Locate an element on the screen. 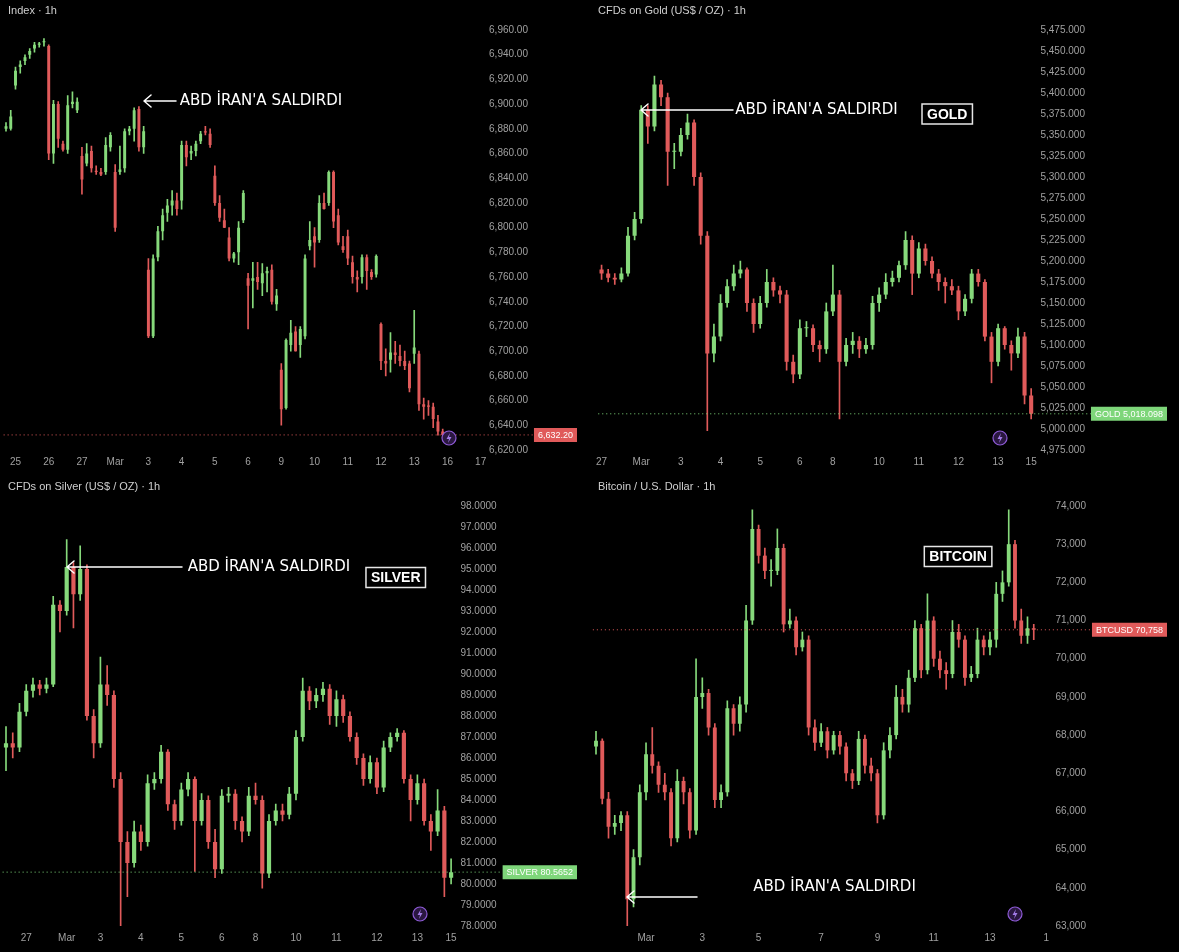 The width and height of the screenshot is (1179, 952). y-tick-label: 6,960.00 is located at coordinates (509, 29).